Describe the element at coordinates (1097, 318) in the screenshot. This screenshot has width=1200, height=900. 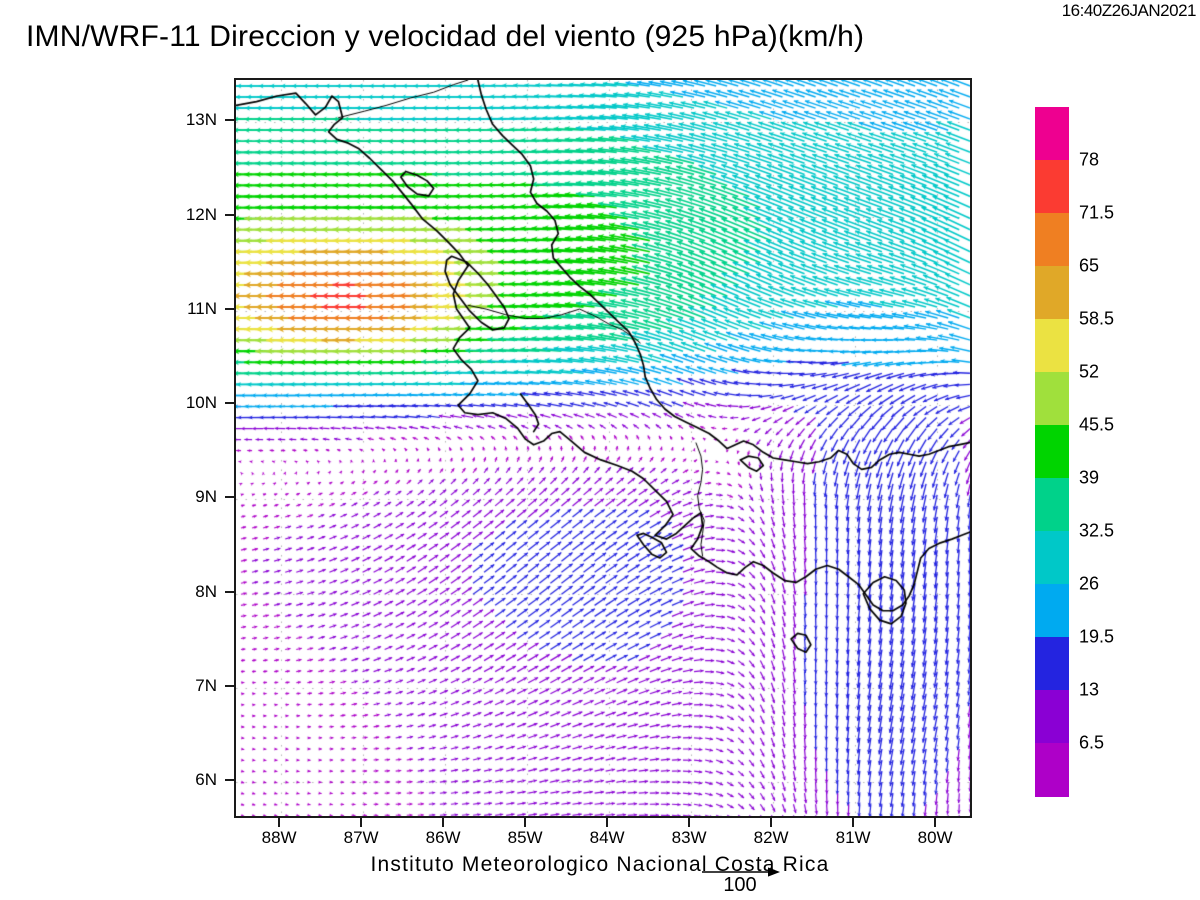
I see `colorbar-tick-label: 58.5` at that location.